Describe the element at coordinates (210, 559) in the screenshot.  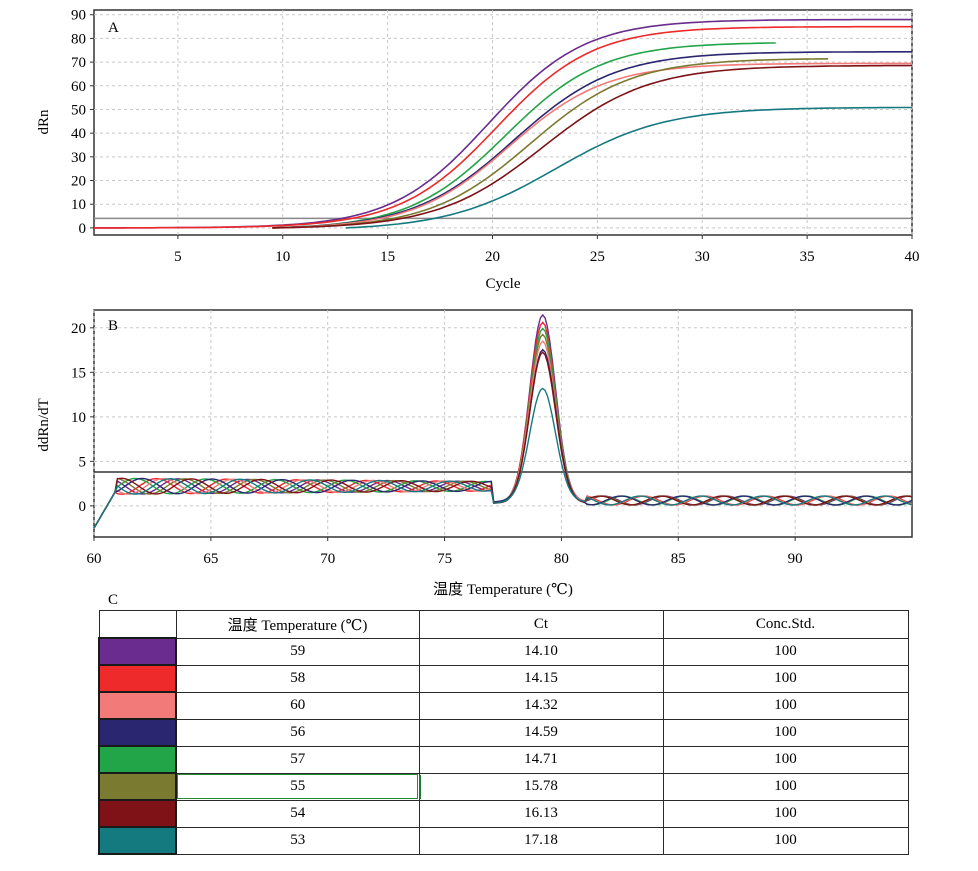
I see `panel-b-x-tick-label: 65` at that location.